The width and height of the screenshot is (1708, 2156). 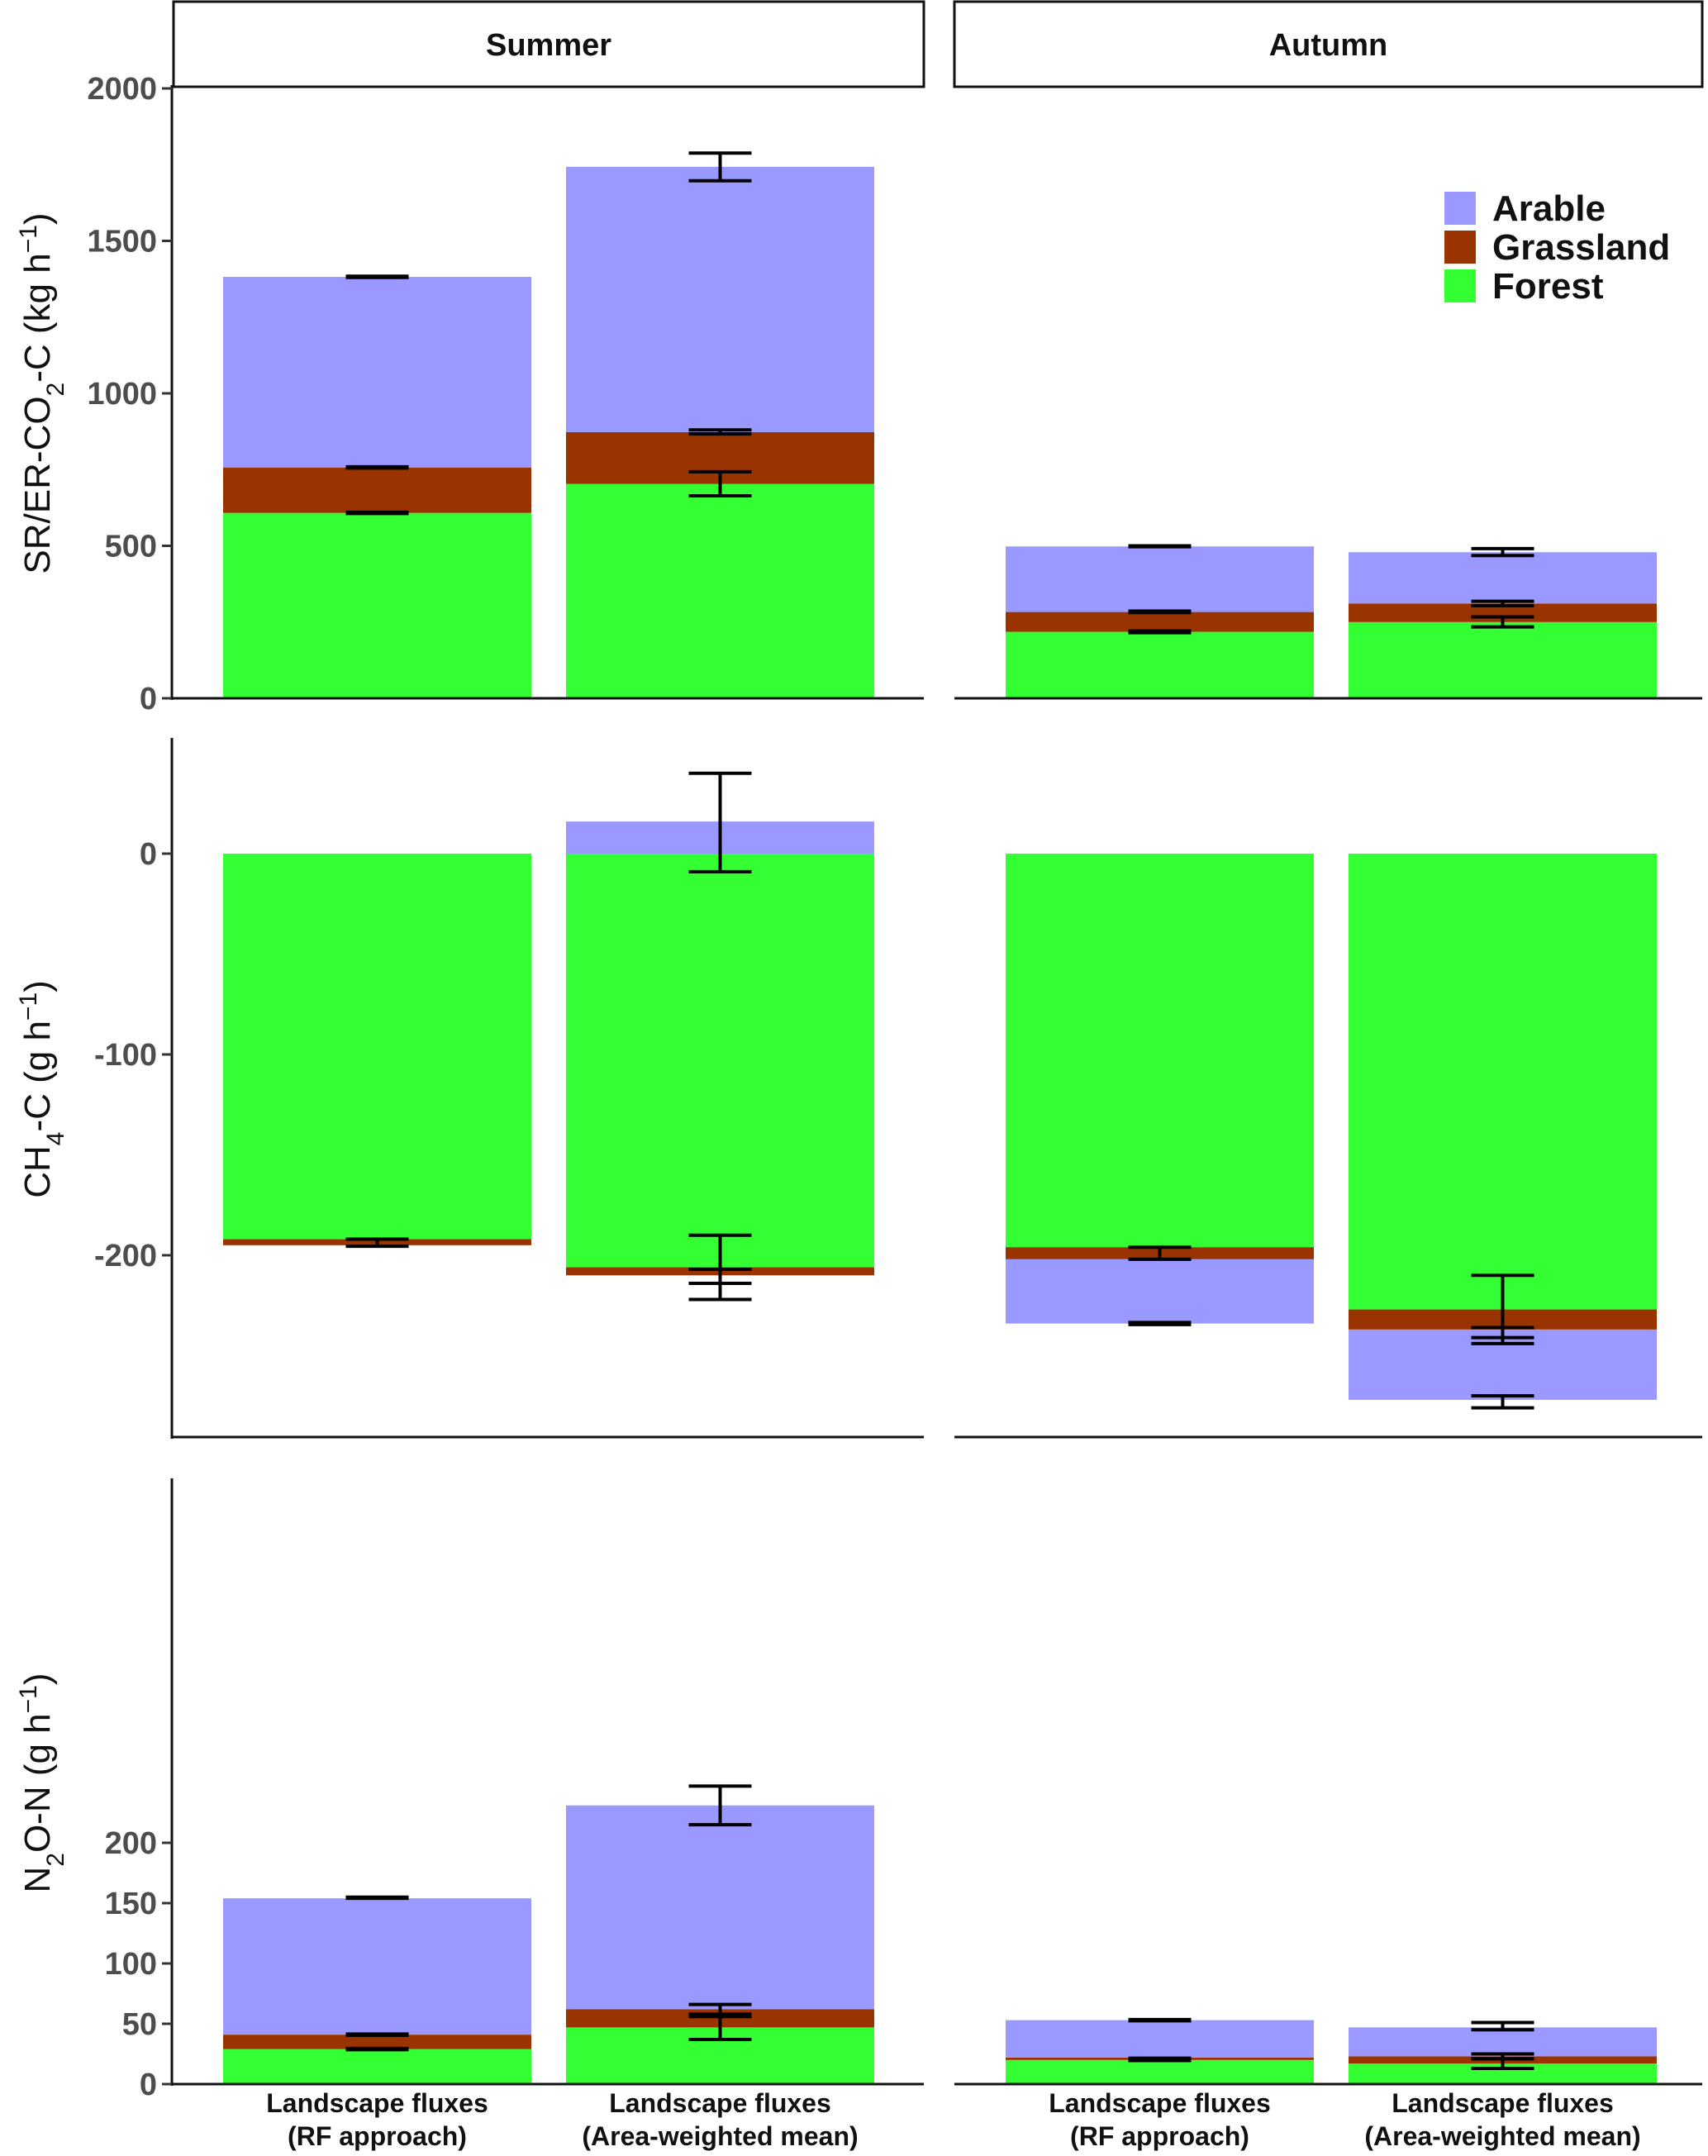 What do you see at coordinates (1460, 208) in the screenshot?
I see `legend-swatch-arable` at bounding box center [1460, 208].